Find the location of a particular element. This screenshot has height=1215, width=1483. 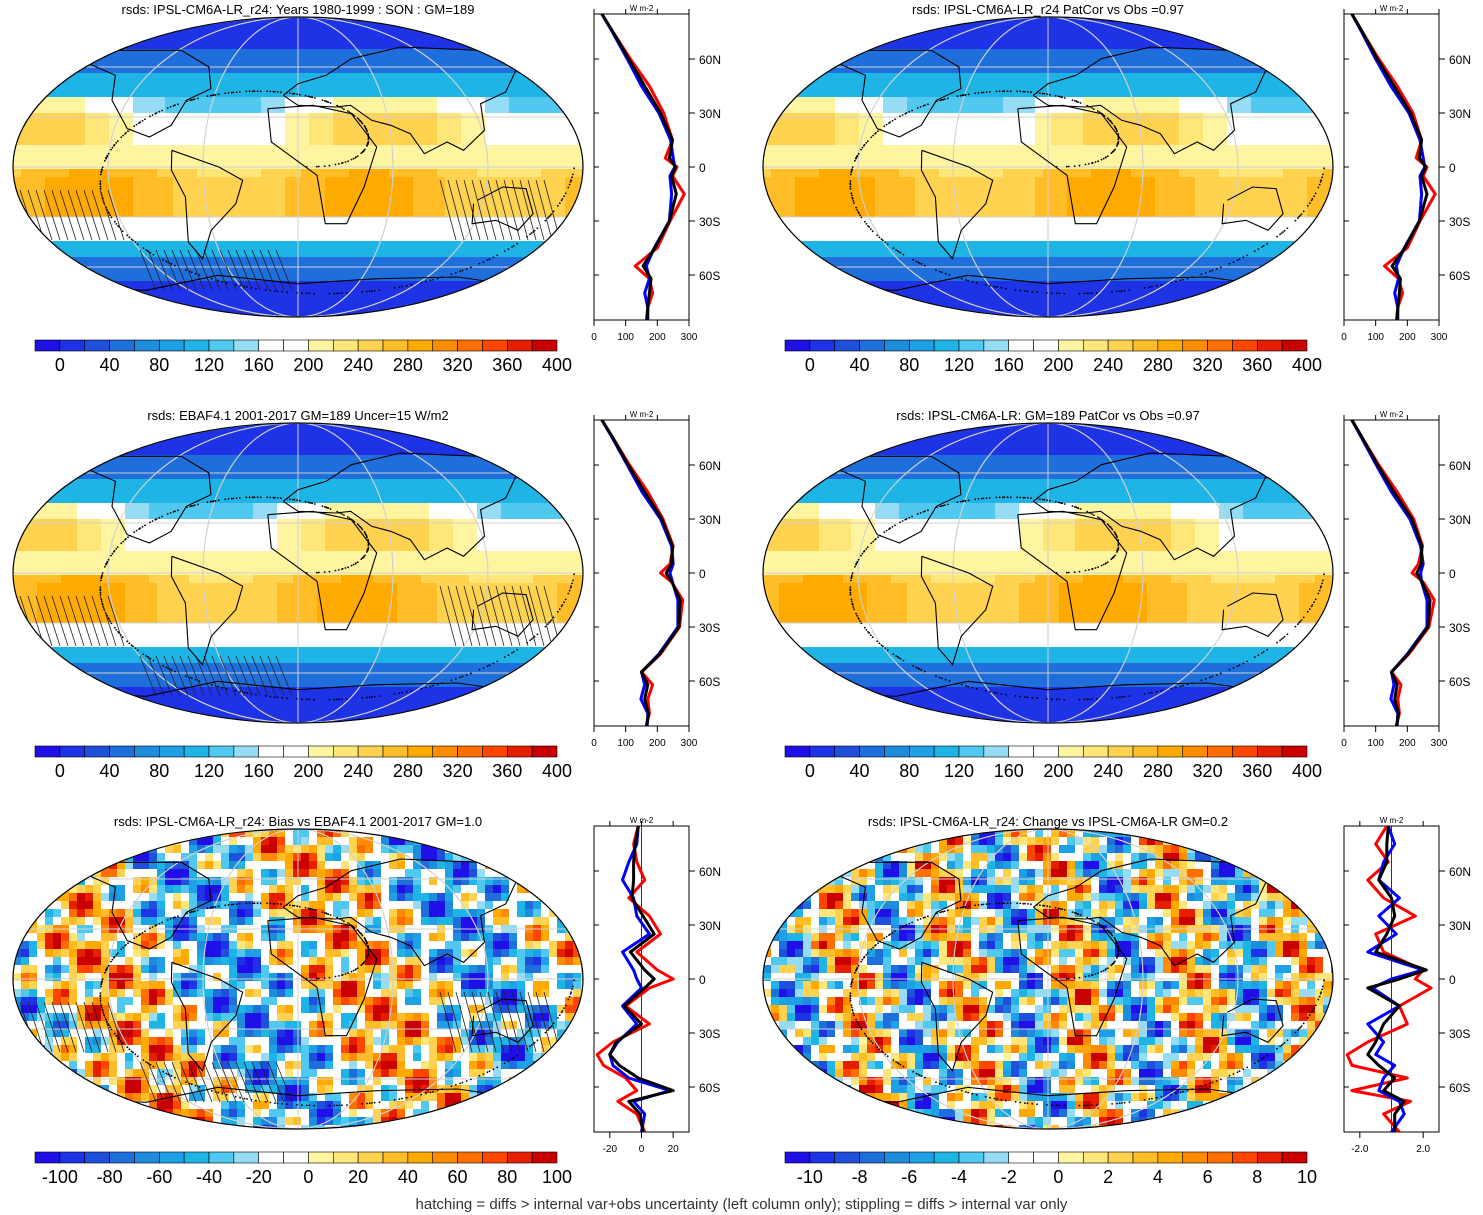

profile-x-label: 20 is located at coordinates (674, 1149).